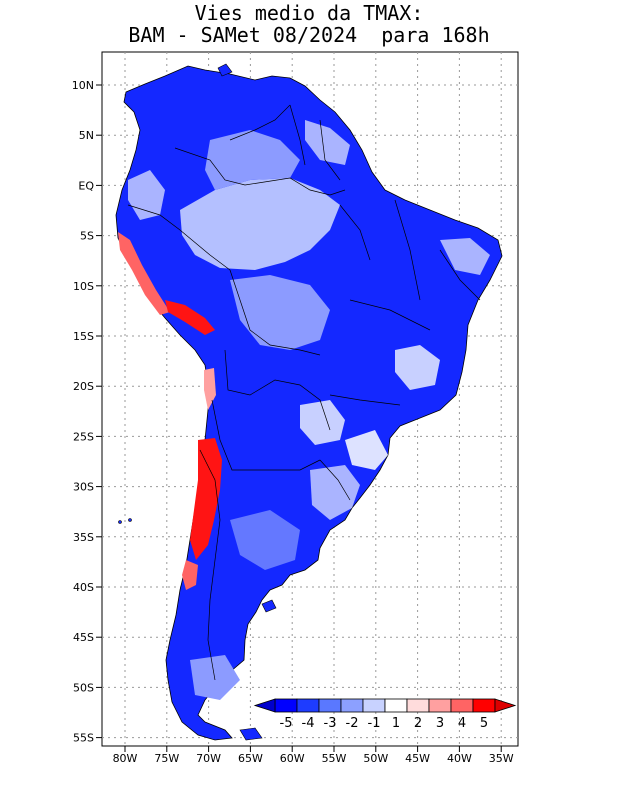 This screenshot has width=618, height=800. What do you see at coordinates (83, 537) in the screenshot?
I see `lat-label: 35S` at bounding box center [83, 537].